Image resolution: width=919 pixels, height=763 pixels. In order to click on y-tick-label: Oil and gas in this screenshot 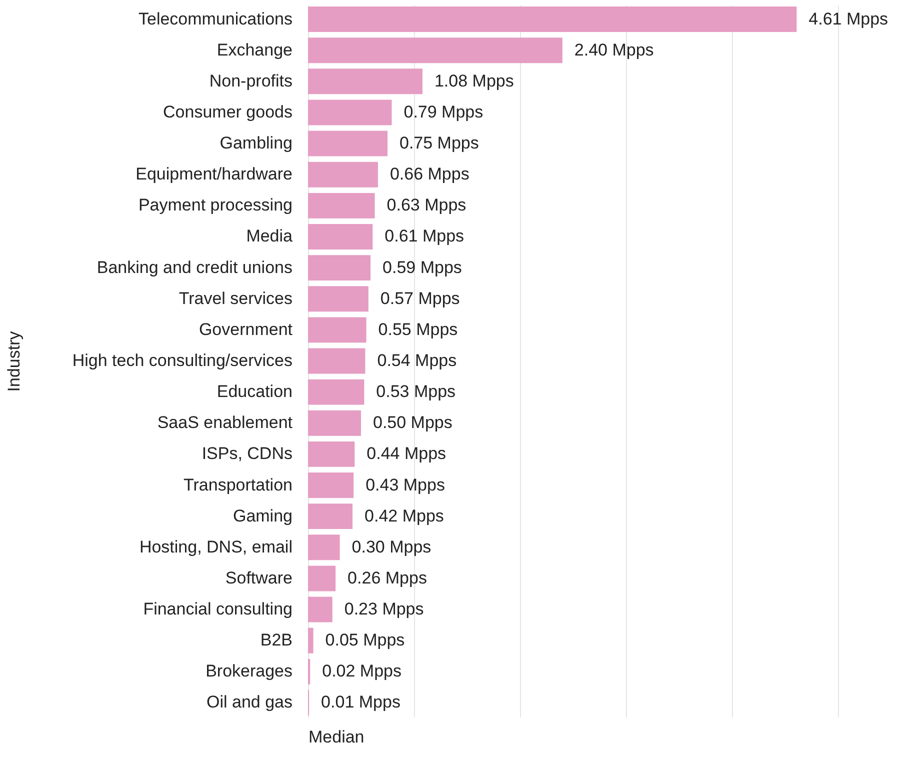, I will do `click(249, 702)`.